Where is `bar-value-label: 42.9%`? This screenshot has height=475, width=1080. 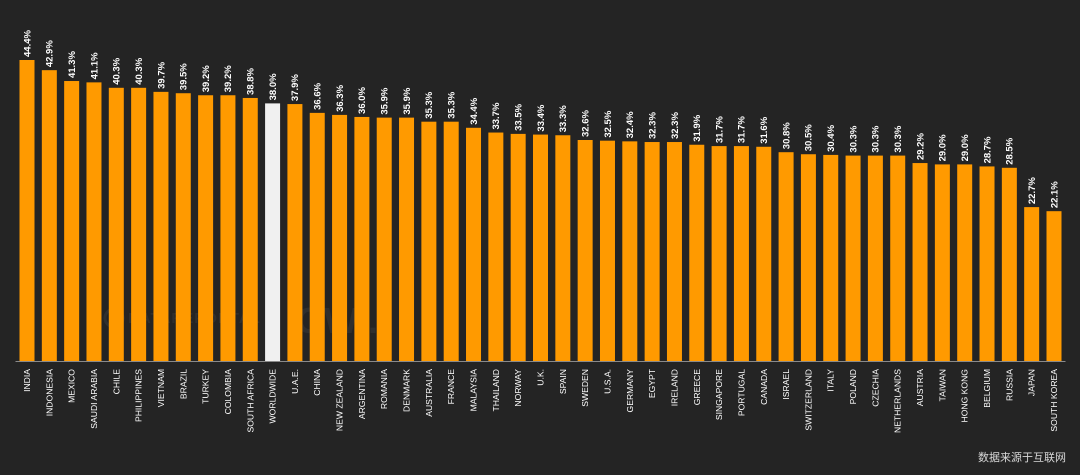 bar-value-label: 42.9% is located at coordinates (50, 53).